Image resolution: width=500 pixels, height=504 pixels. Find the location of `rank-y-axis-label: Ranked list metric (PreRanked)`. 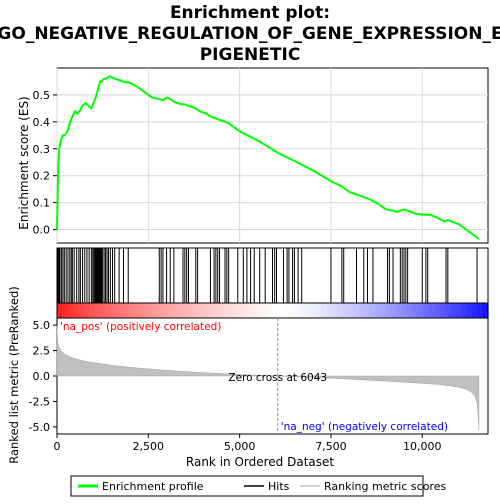

rank-y-axis-label: Ranked list metric (PreRanked) is located at coordinates (14, 375).